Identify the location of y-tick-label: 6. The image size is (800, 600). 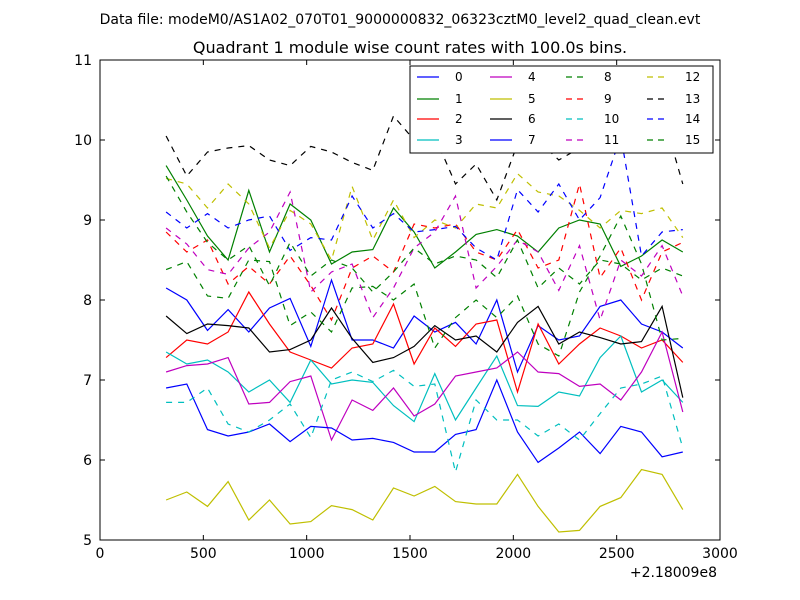
(87, 461).